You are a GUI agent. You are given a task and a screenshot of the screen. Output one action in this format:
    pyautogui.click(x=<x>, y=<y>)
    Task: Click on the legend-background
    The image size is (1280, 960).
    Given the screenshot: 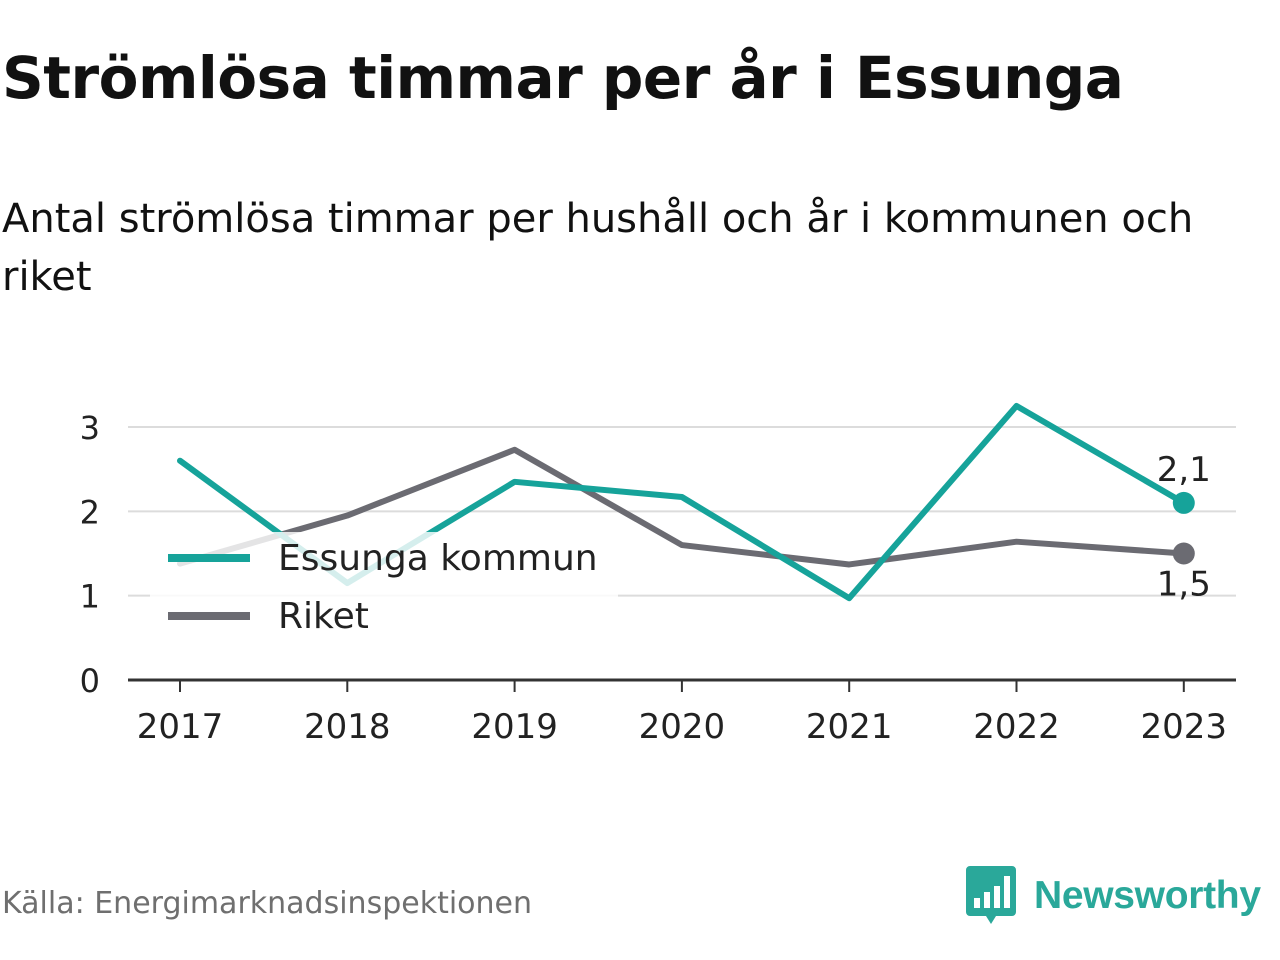 What is the action you would take?
    pyautogui.click(x=384, y=588)
    